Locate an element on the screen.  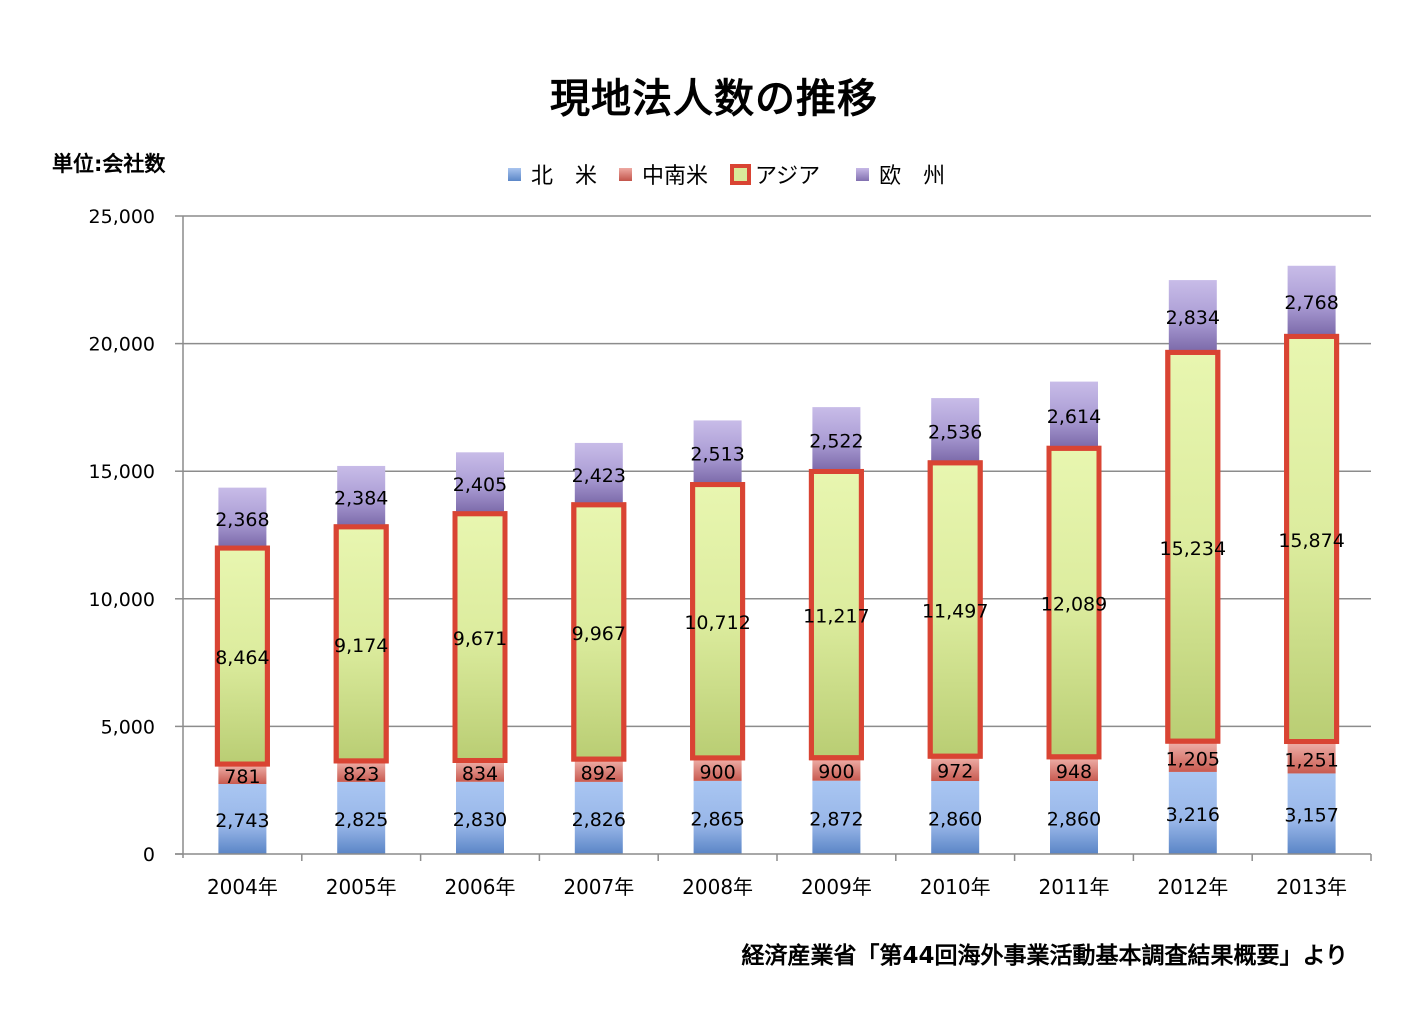
data-label-na: 2,830 is located at coordinates (480, 820).